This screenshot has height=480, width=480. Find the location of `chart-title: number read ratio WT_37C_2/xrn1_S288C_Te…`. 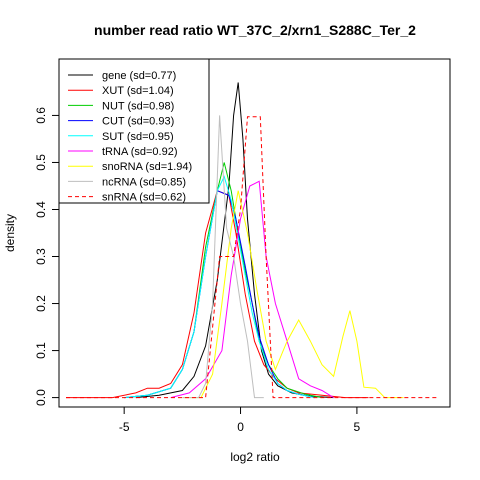

chart-title: number read ratio WT_37C_2/xrn1_S288C_Te… is located at coordinates (255, 30).